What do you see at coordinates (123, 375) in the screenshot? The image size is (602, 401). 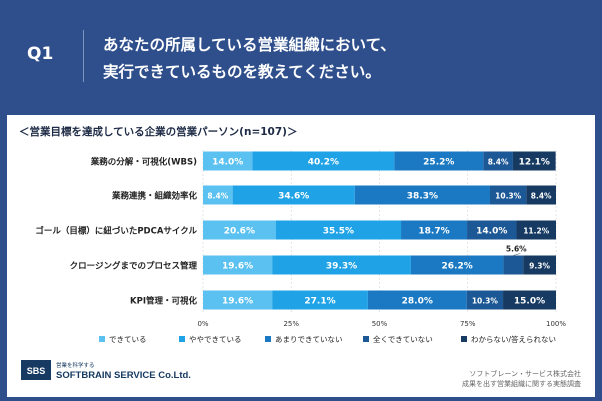 I see `logo-company-name: SOFTBRAIN SERVICE Co.Ltd.` at bounding box center [123, 375].